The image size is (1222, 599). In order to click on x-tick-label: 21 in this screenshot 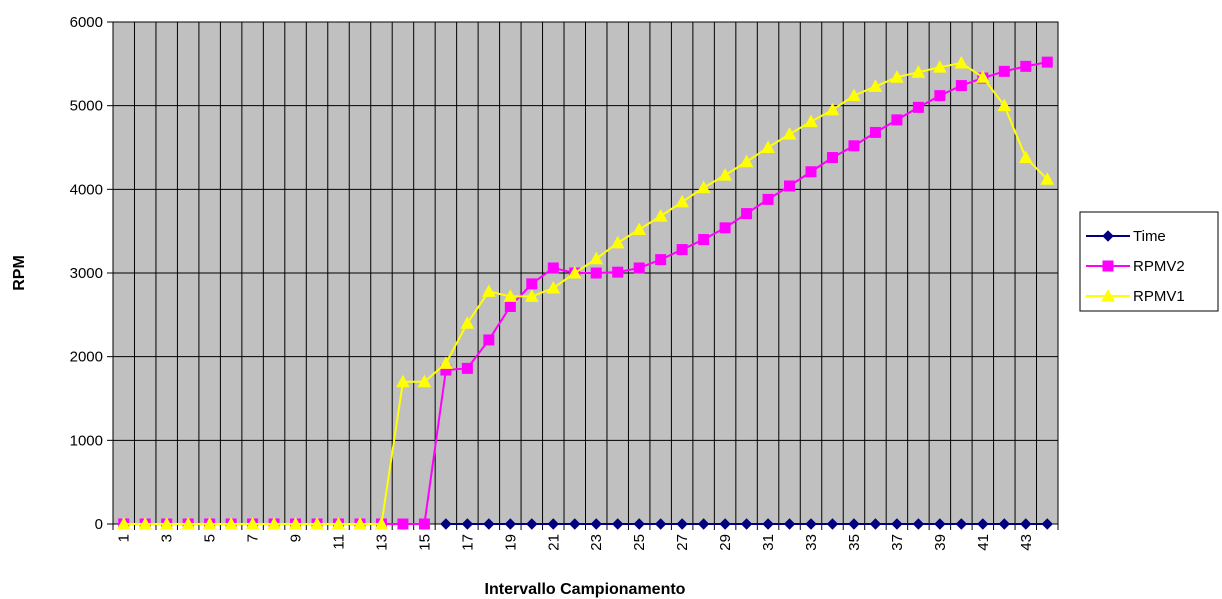, I will do `click(553, 542)`.